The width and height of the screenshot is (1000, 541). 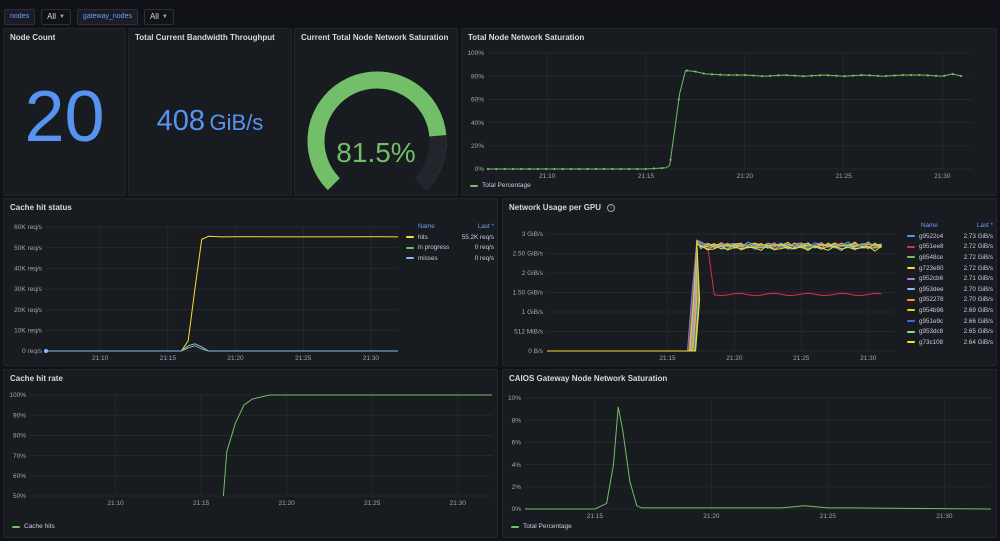 I want to click on x-tick-label: 21:10, so click(x=115, y=503).